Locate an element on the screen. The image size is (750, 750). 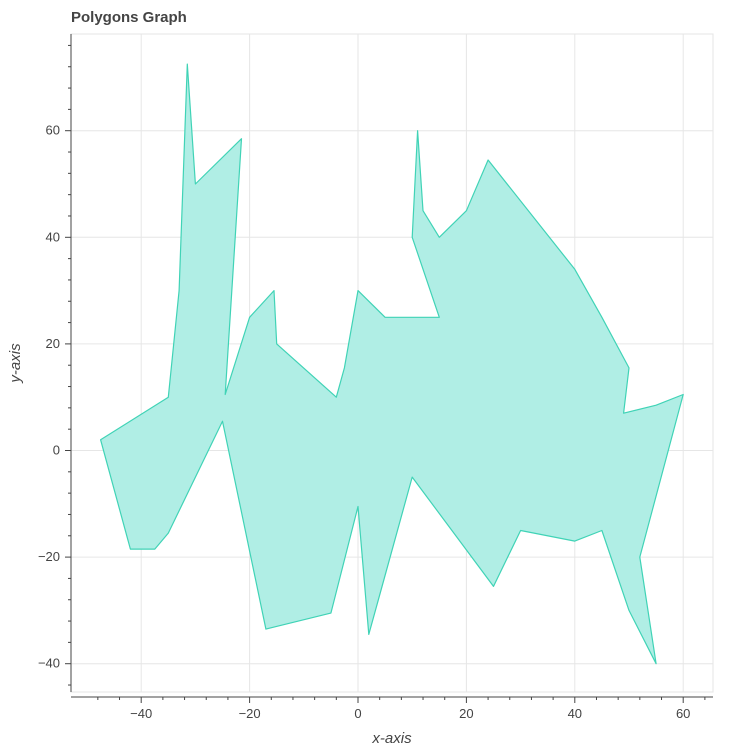
y-tick-label: 0 is located at coordinates (56, 450).